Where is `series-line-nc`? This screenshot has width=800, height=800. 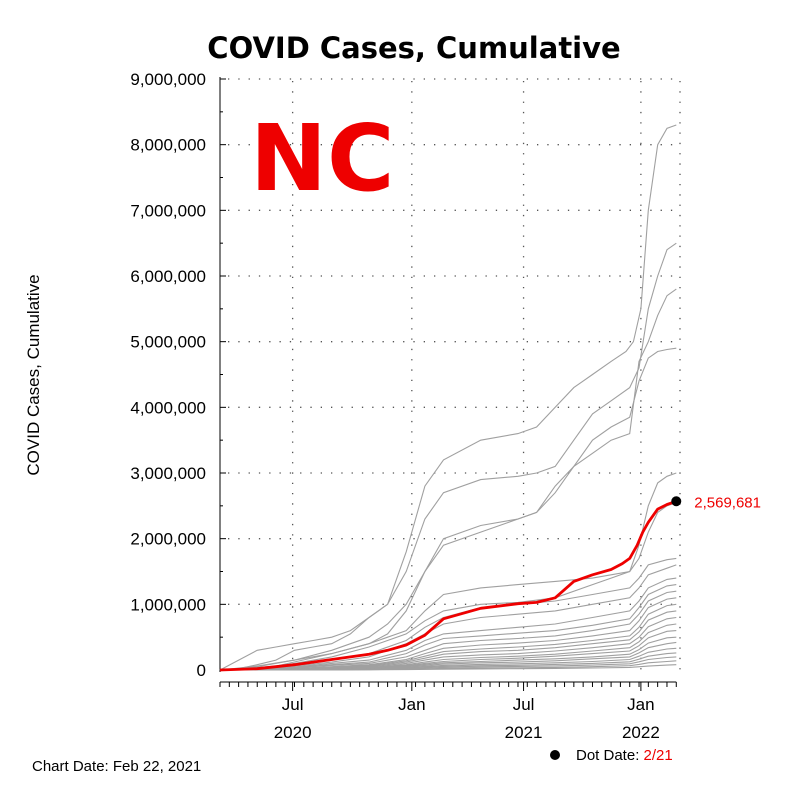 series-line-nc is located at coordinates (448, 585).